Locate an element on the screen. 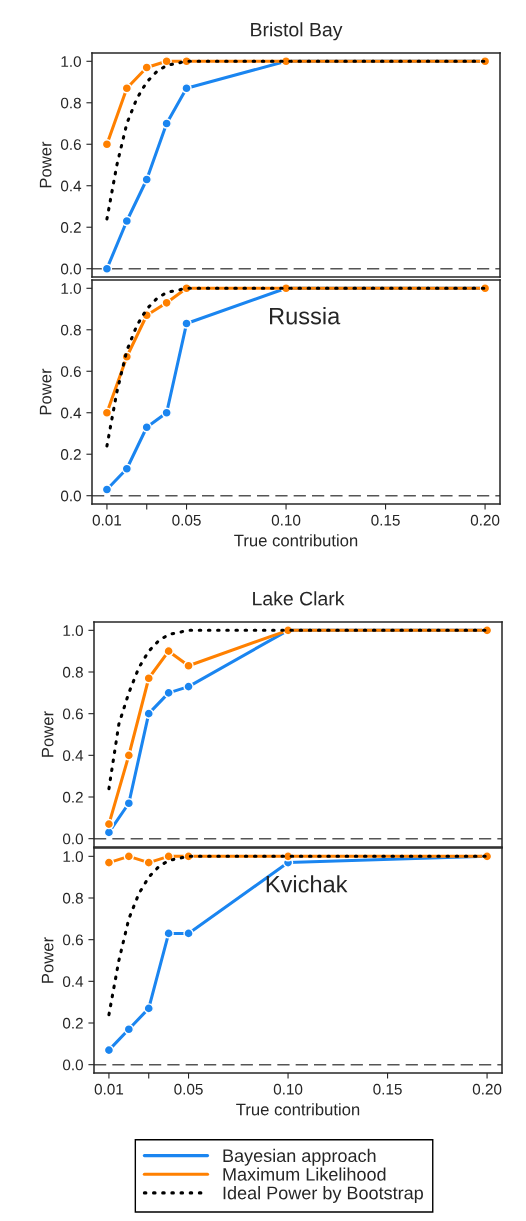 Image resolution: width=526 pixels, height=1221 pixels. annotation: Russia is located at coordinates (305, 316).